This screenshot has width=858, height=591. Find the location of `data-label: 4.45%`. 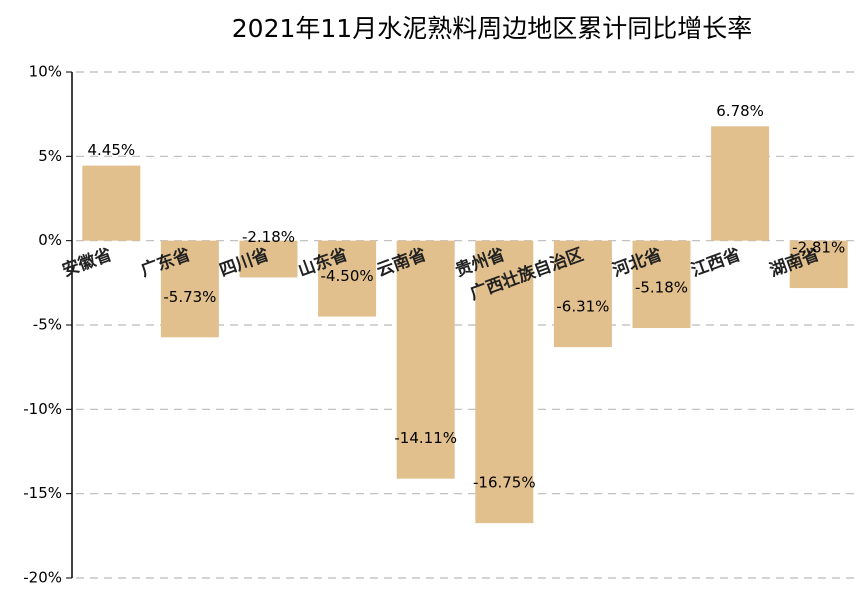

data-label: 4.45% is located at coordinates (111, 150).